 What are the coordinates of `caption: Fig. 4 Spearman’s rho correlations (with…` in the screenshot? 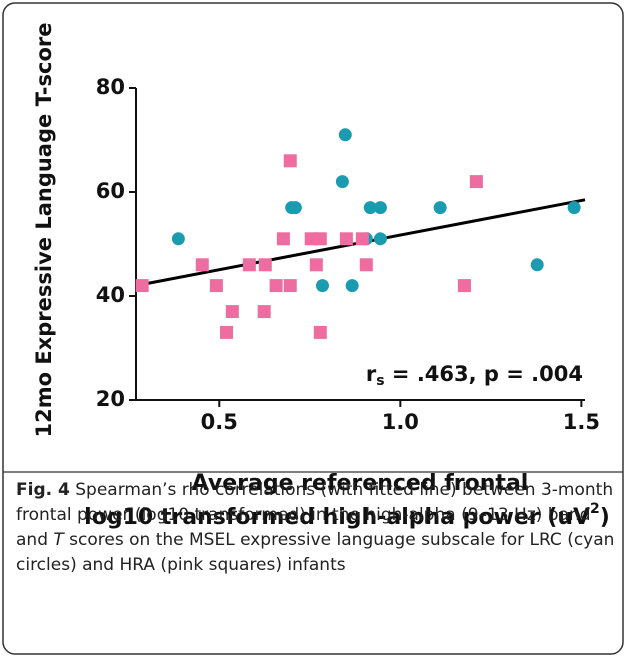 It's located at (316, 528).